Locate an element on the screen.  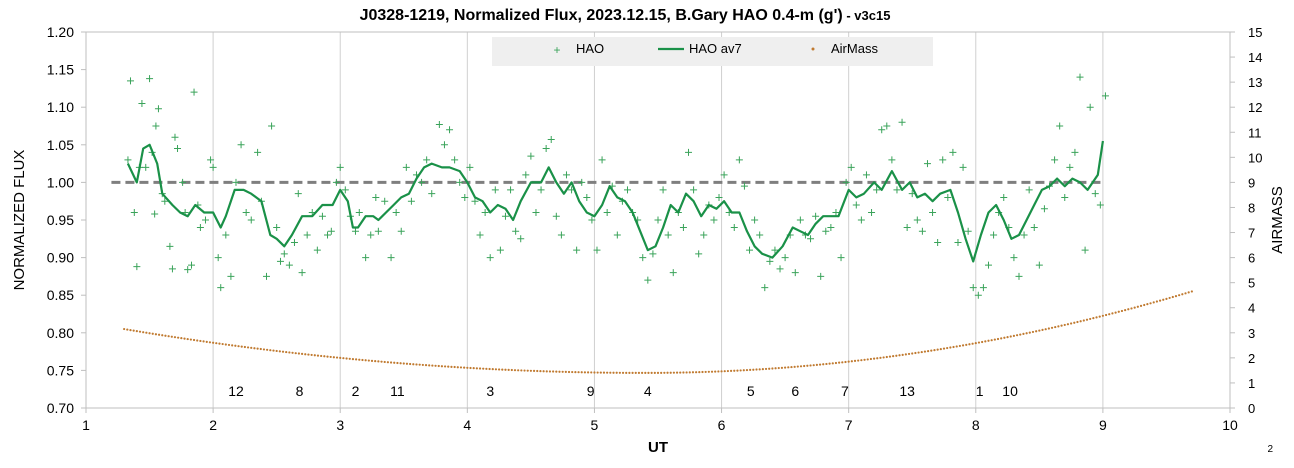
y-tick-label: 0.85 is located at coordinates (60, 295).